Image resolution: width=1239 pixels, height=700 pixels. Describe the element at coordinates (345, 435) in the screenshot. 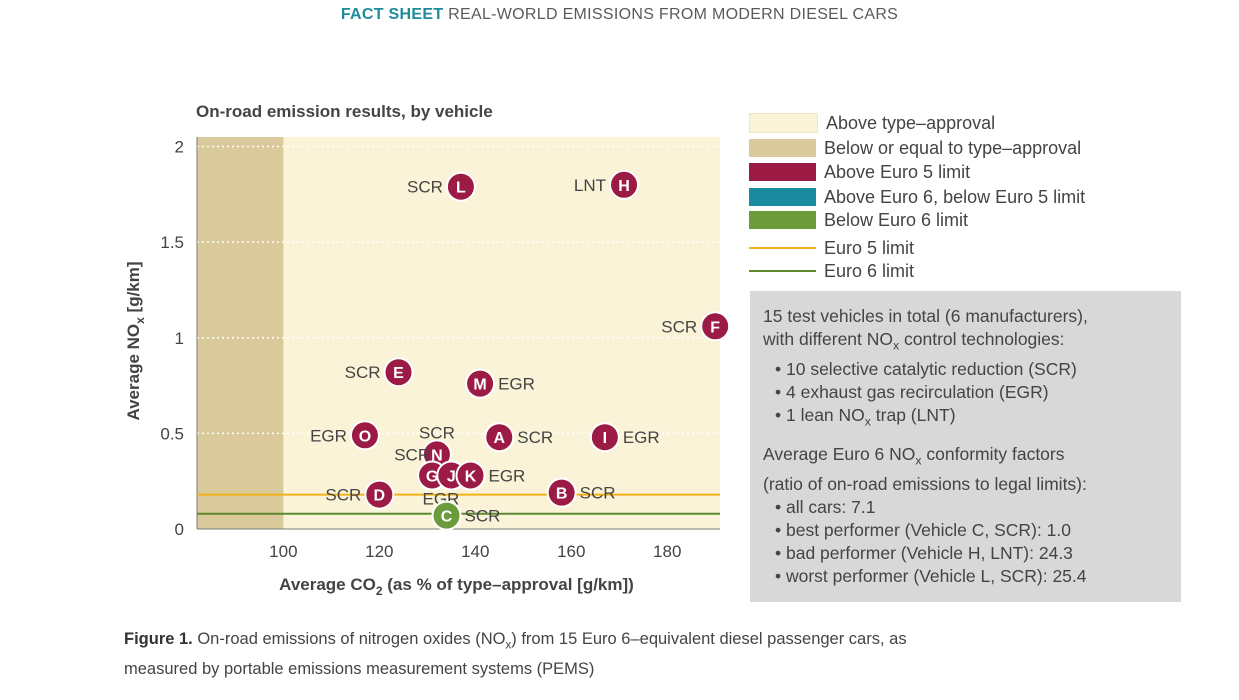

I see `data-point-O: O EGR` at that location.